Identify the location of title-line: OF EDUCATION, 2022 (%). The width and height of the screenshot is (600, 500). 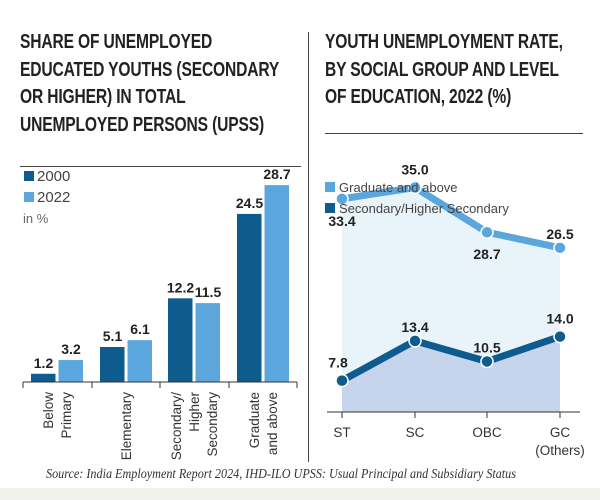
(418, 97).